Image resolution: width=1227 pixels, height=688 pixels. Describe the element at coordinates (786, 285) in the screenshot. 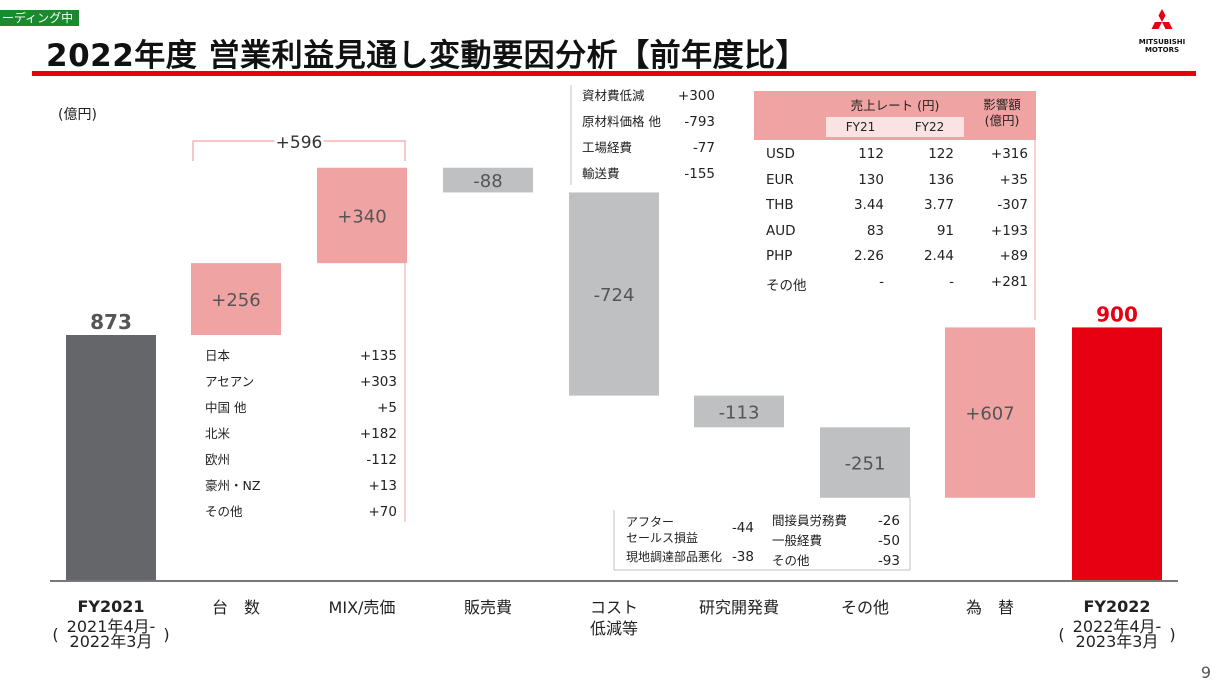

I see `fx-currency: その他` at that location.